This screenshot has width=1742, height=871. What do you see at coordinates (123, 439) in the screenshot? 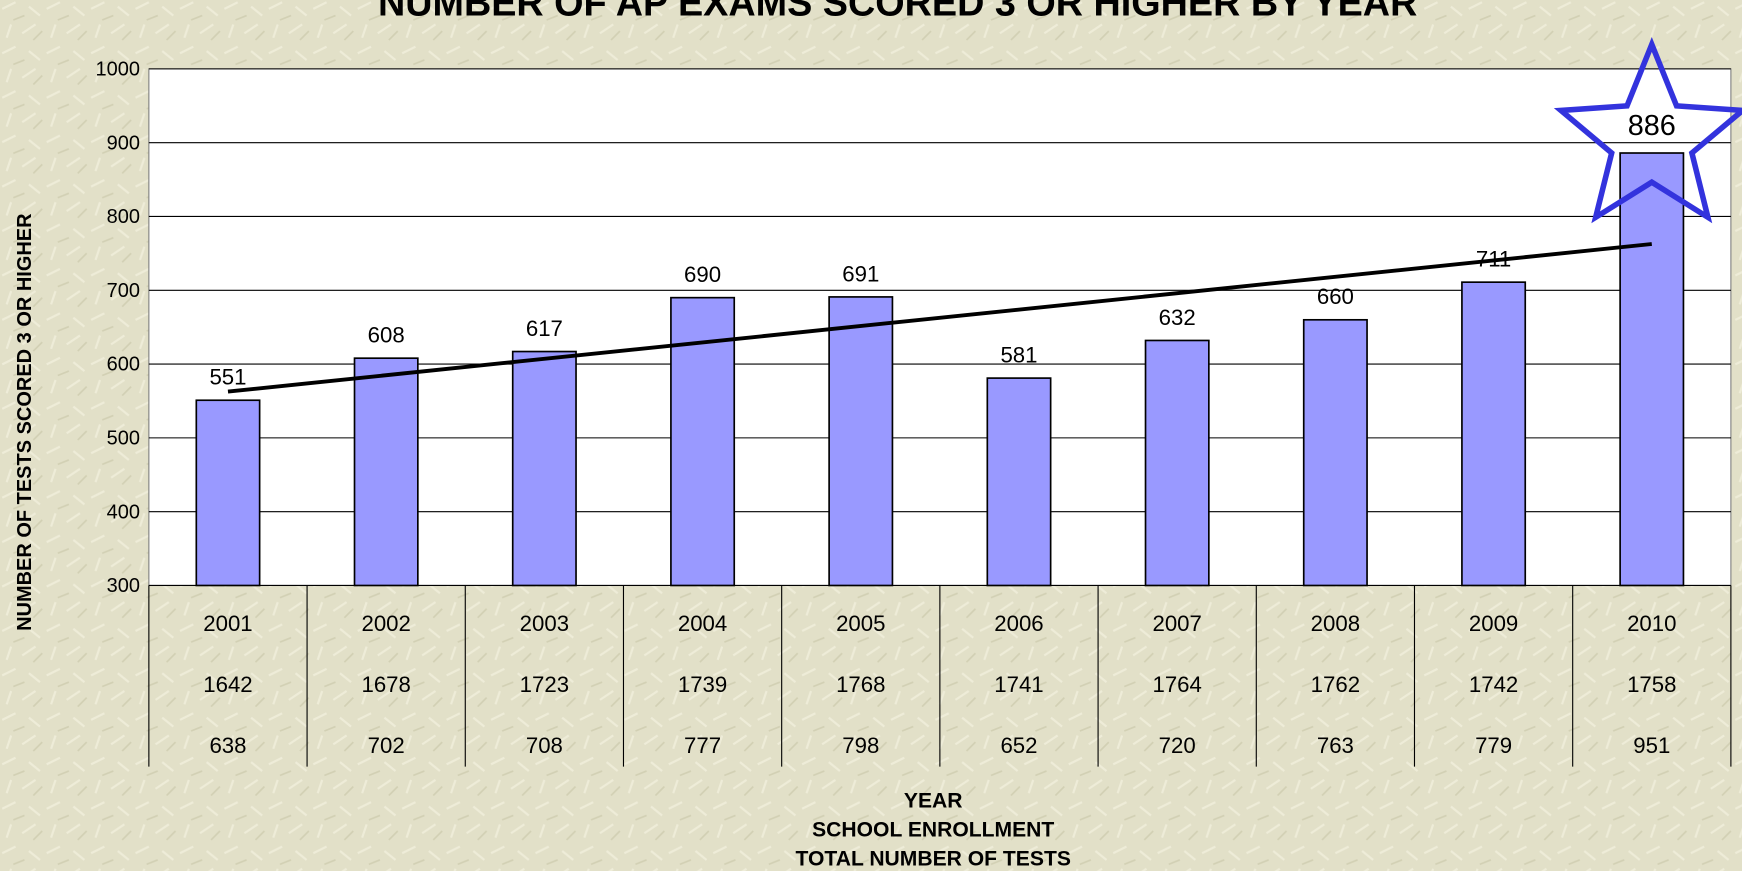
I see `y-tick-label: 500` at bounding box center [123, 439].